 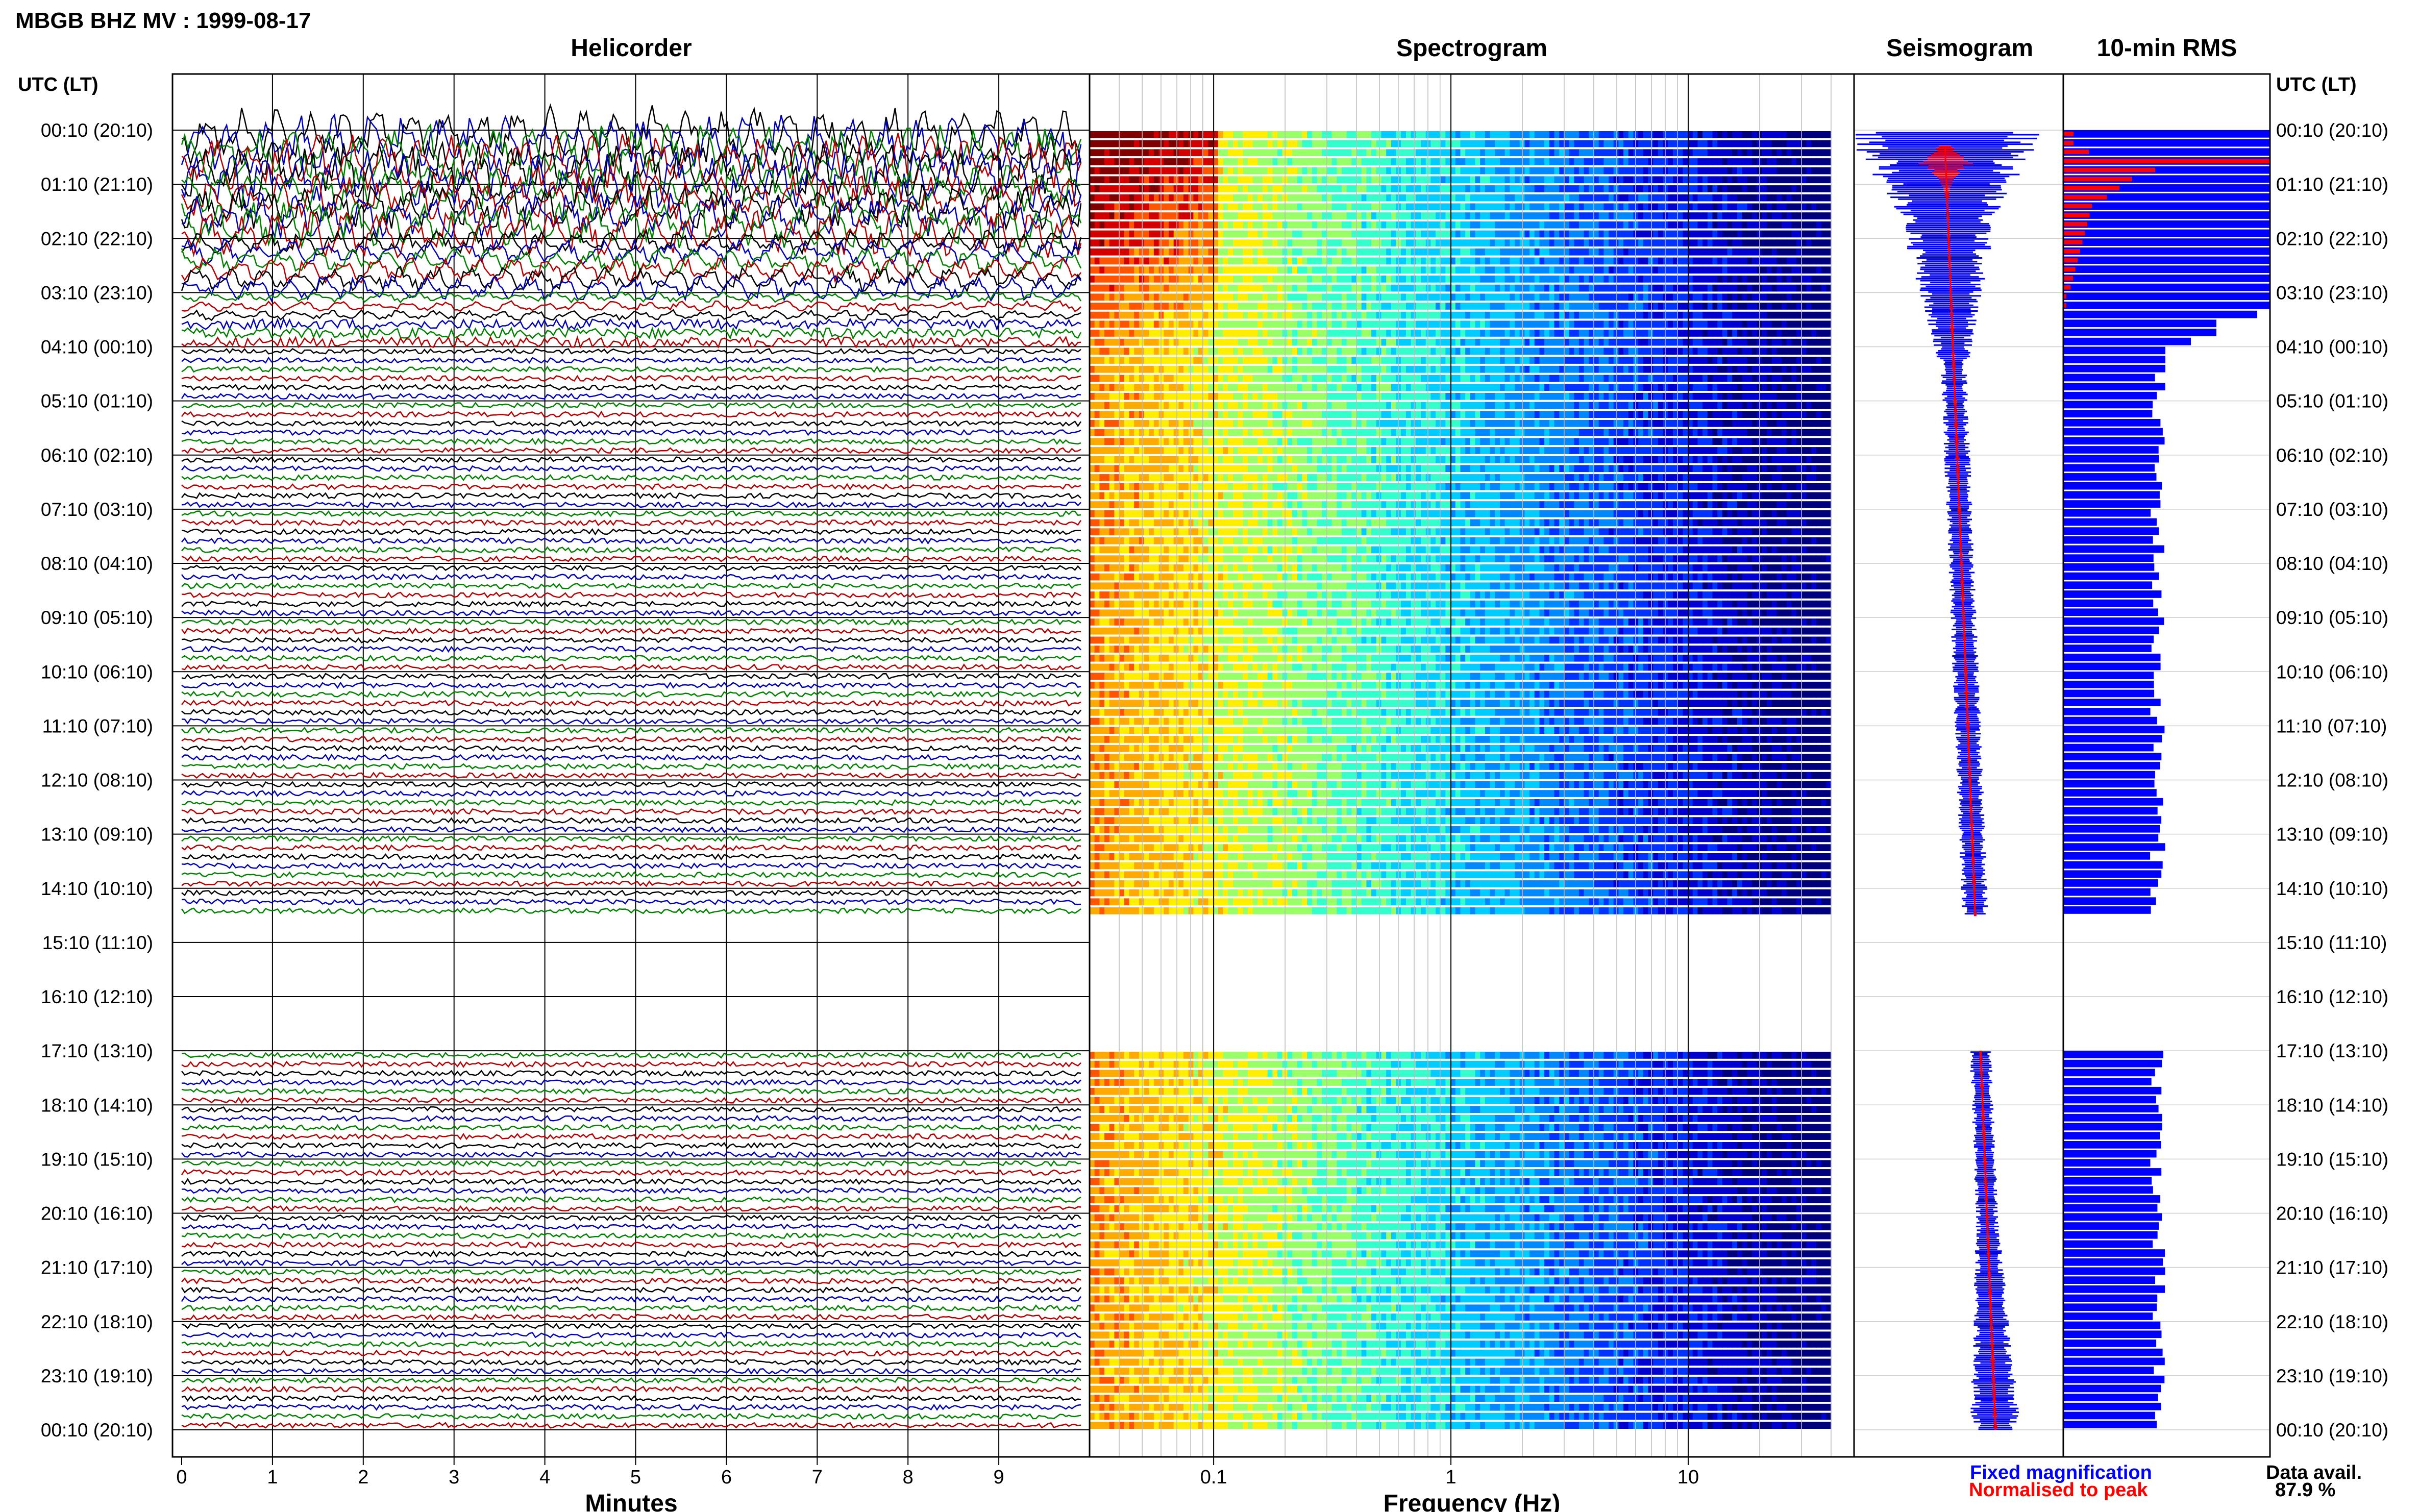 What do you see at coordinates (97, 563) in the screenshot?
I see `left-time-label: 08:10 (04:10)` at bounding box center [97, 563].